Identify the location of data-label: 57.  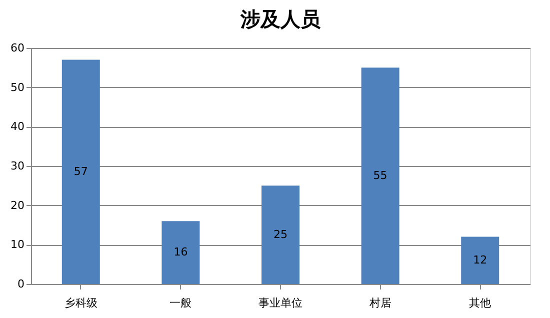
(81, 171).